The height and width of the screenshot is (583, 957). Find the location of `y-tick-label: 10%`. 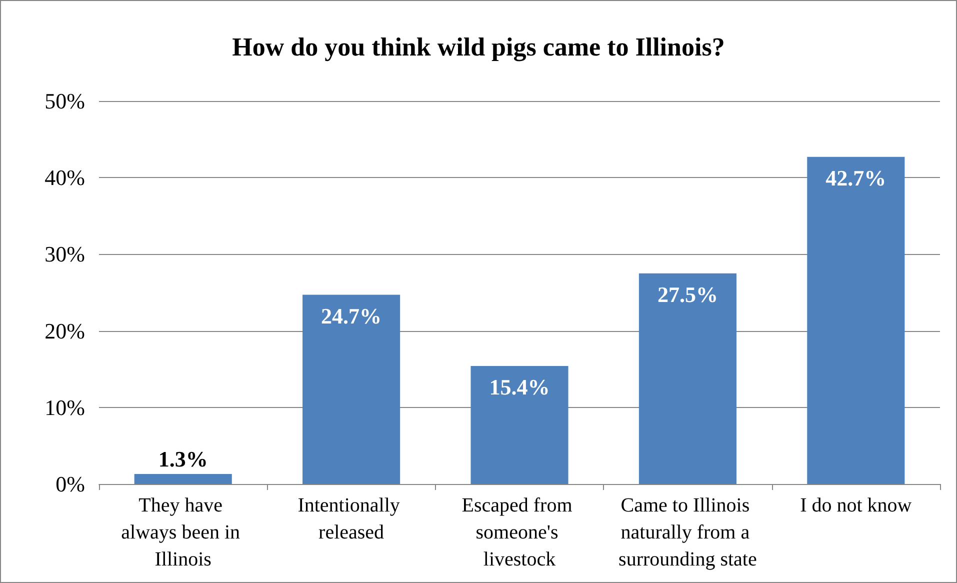

y-tick-label: 10% is located at coordinates (64, 407).